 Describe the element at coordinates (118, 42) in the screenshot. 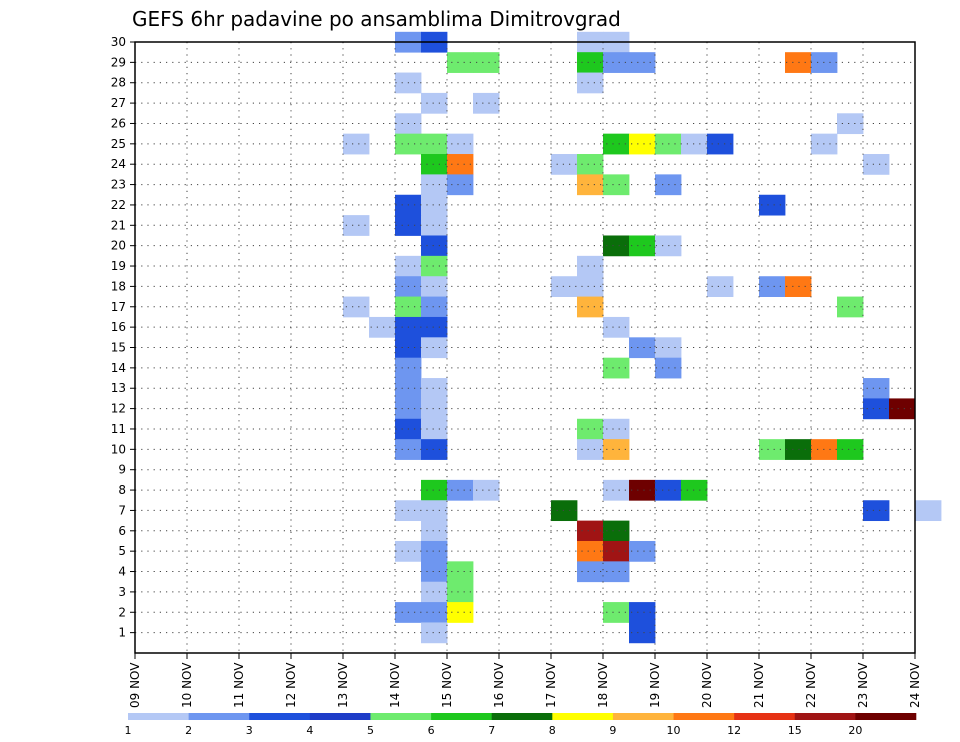

I see `y-tick-label: 30` at that location.